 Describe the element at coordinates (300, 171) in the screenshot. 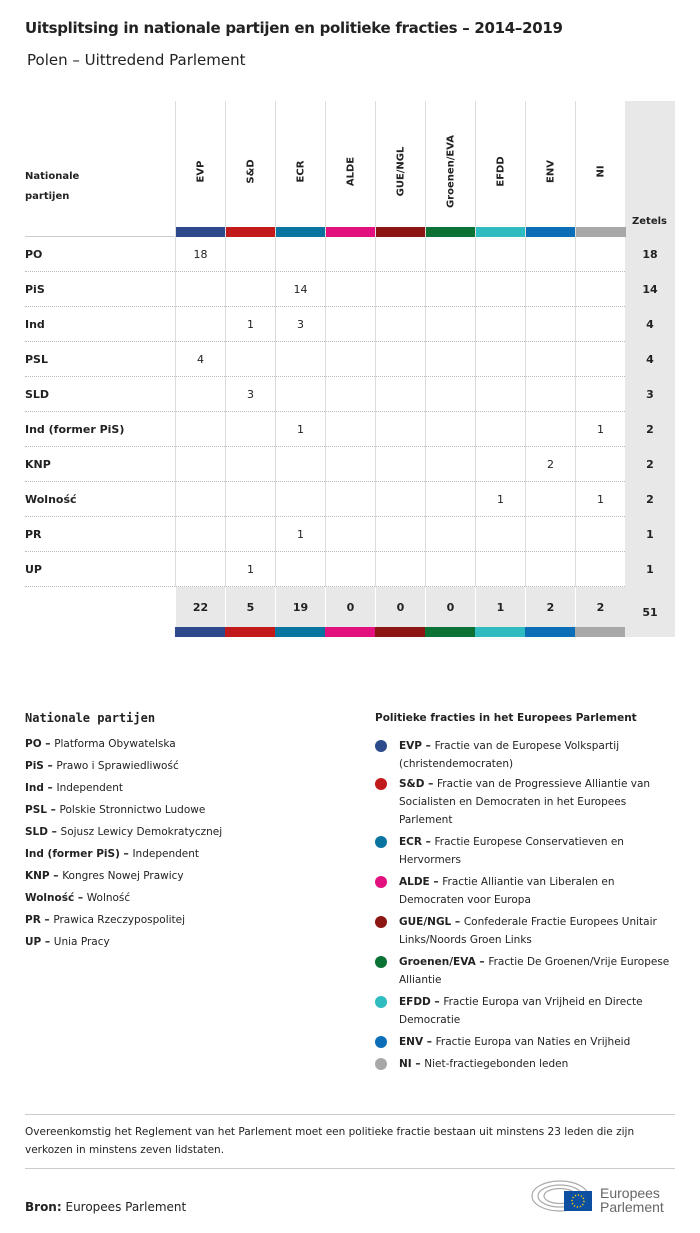

I see `column-label: ECR` at that location.